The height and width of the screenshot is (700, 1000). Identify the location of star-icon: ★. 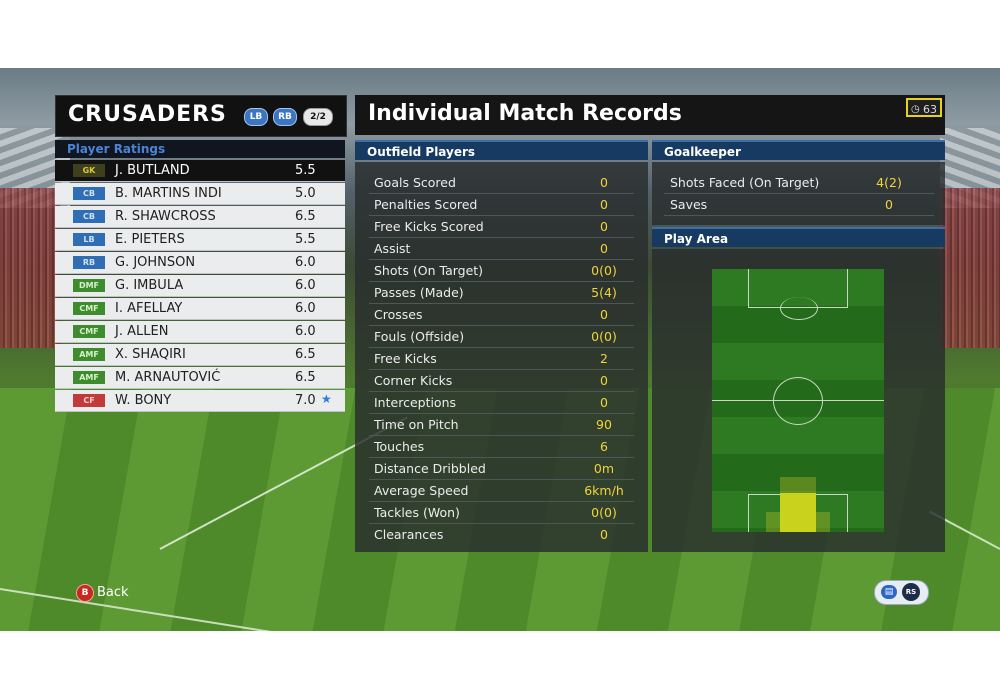
(326, 399).